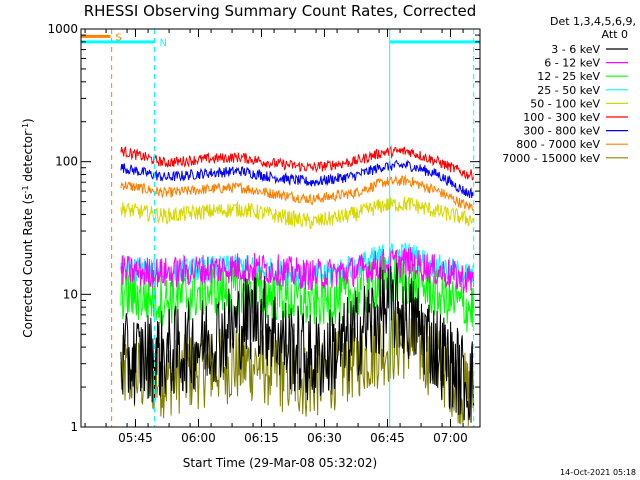  I want to click on x-tick-label-1: 06:00, so click(198, 438).